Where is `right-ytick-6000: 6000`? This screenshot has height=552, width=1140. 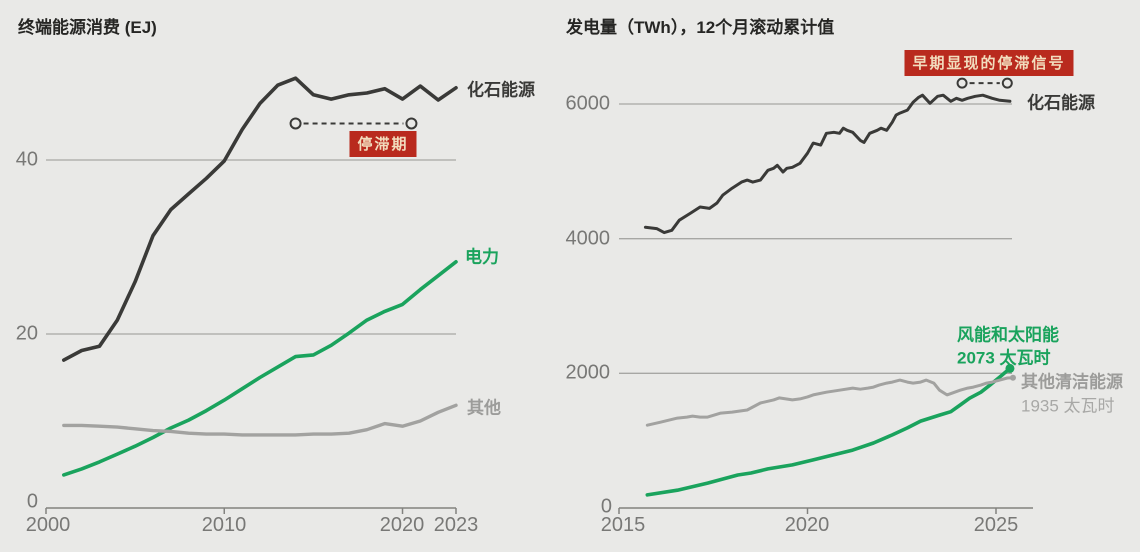 right-ytick-6000: 6000 is located at coordinates (588, 103).